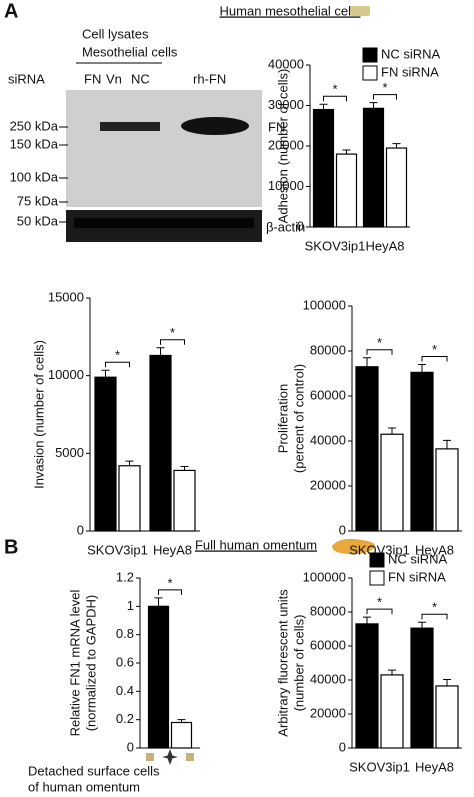 The width and height of the screenshot is (474, 797). What do you see at coordinates (34, 125) in the screenshot?
I see `marker-label: 250 kDa` at bounding box center [34, 125].